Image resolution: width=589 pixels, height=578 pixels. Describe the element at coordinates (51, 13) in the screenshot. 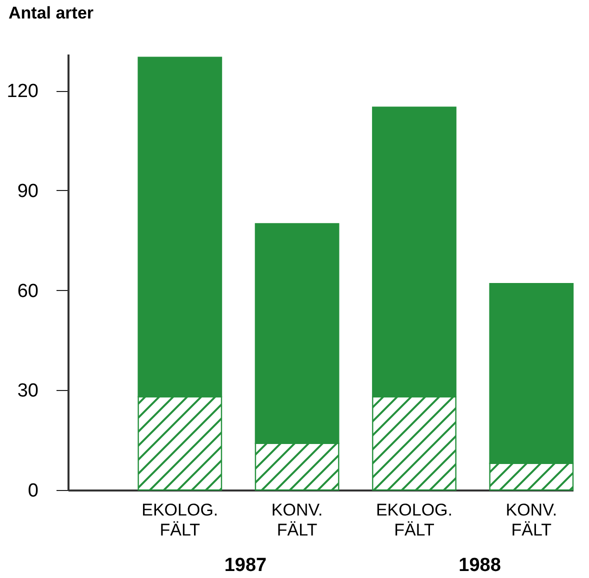

I see `y-axis-title: Antal arter` at that location.